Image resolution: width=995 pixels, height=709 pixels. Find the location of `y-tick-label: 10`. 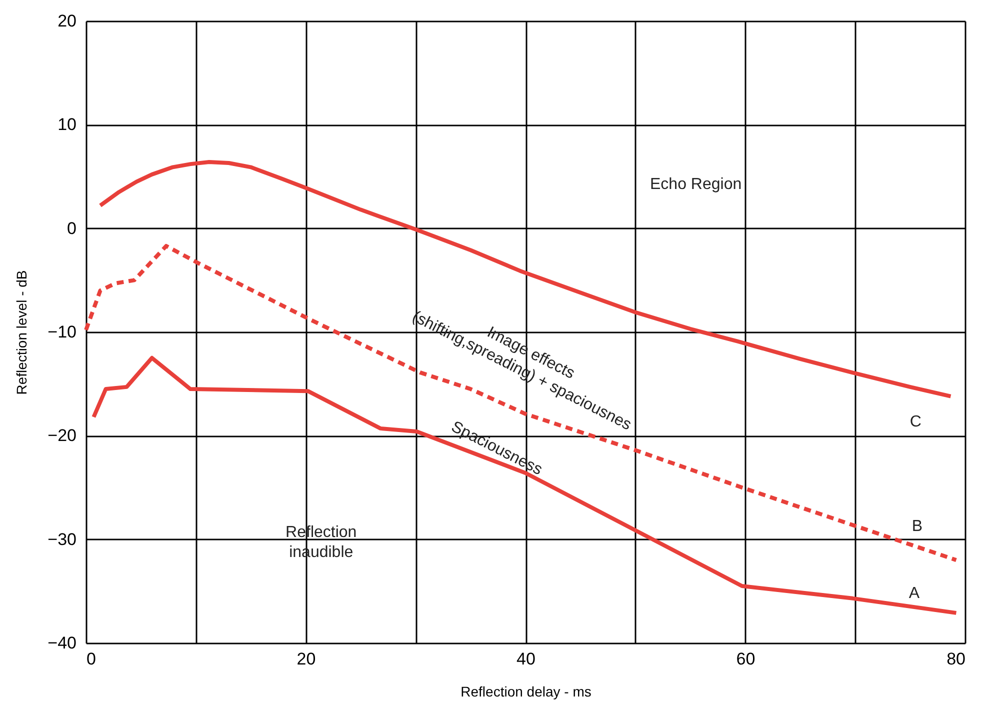

y-tick-label: 10 is located at coordinates (67, 124).